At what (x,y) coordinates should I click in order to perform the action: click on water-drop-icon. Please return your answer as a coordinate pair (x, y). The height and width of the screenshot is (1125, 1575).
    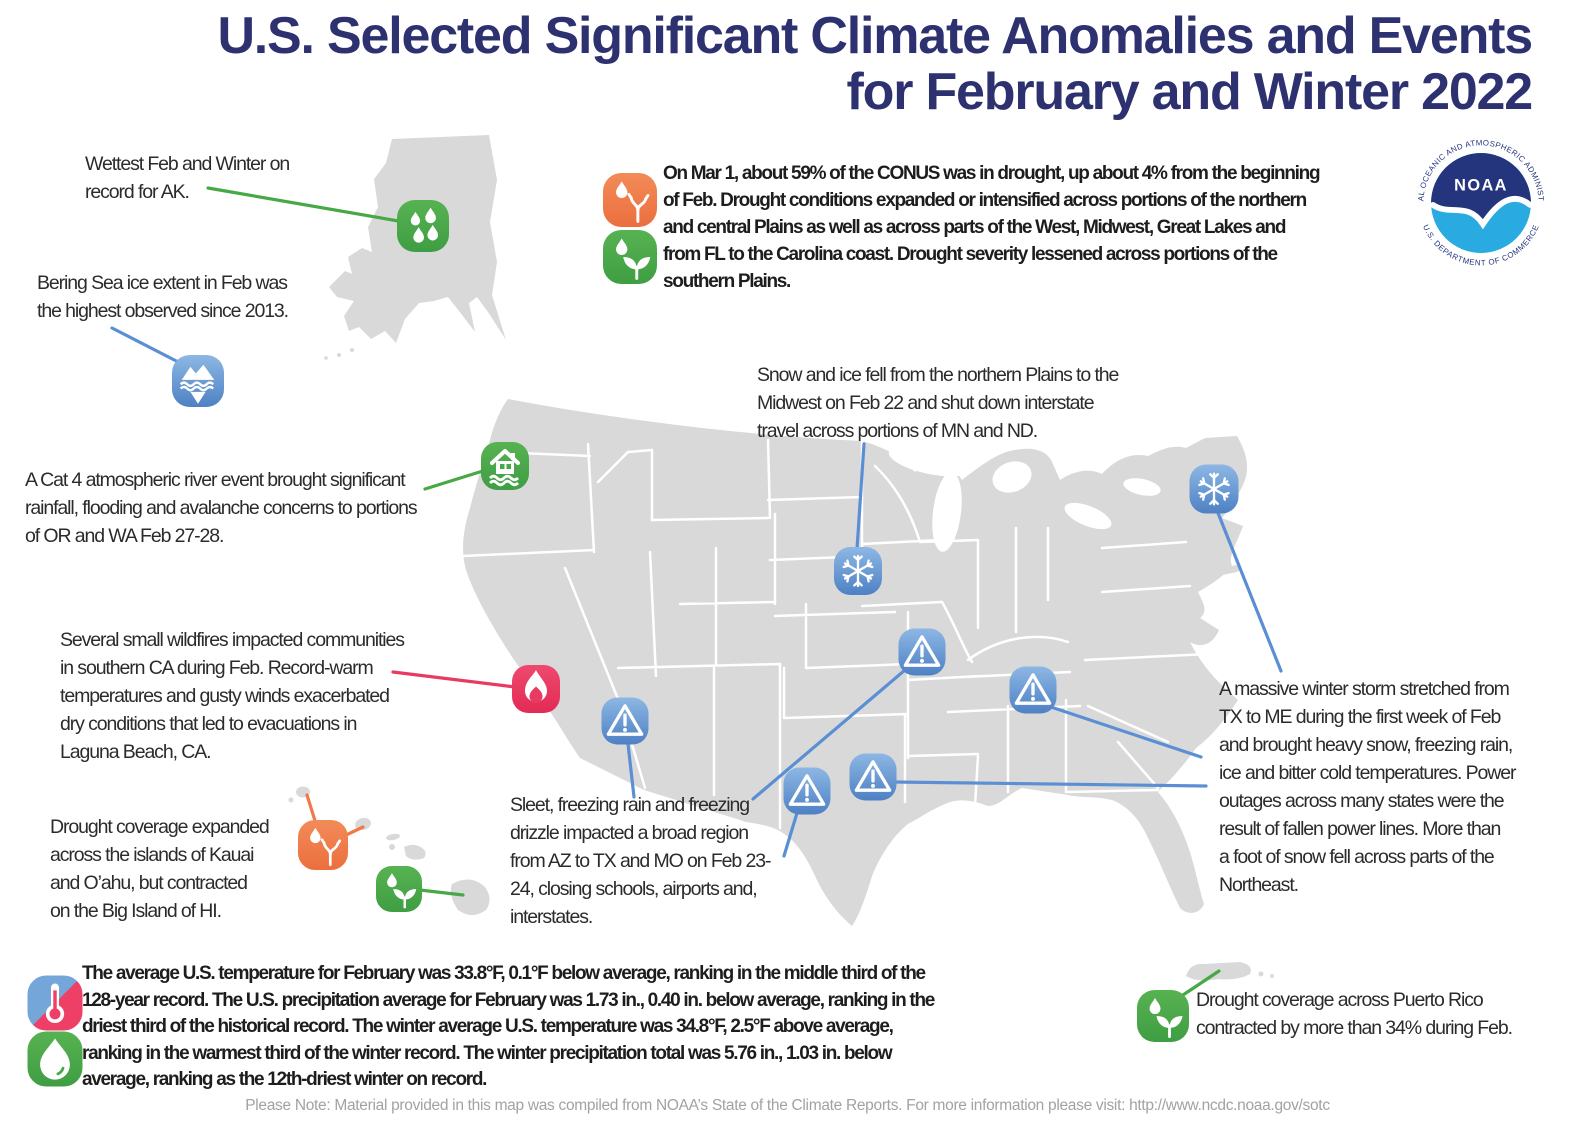
    Looking at the image, I should click on (55, 1059).